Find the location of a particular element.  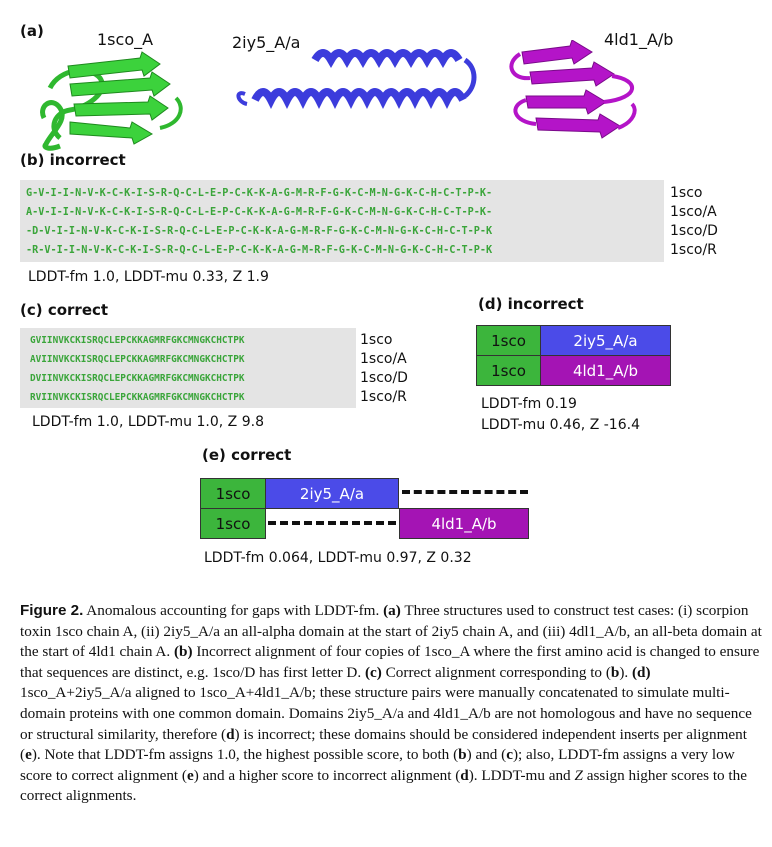

panel-d-score-line1: LDDT-fm 0.19 is located at coordinates (529, 404).